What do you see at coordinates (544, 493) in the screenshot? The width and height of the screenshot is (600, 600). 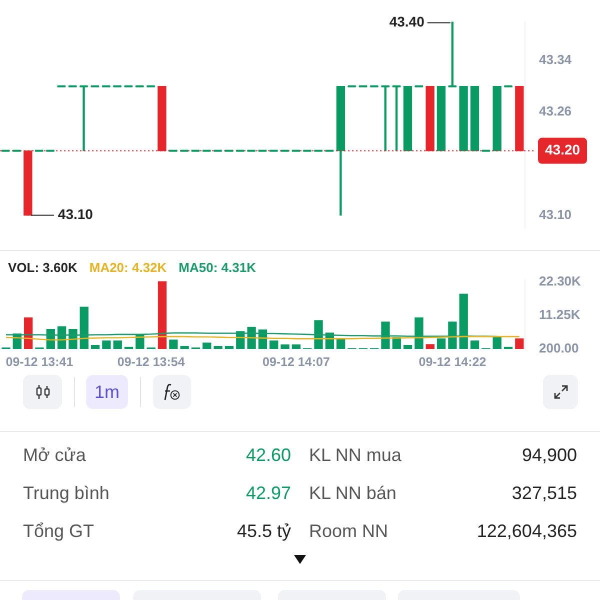 I see `text: 327,515` at bounding box center [544, 493].